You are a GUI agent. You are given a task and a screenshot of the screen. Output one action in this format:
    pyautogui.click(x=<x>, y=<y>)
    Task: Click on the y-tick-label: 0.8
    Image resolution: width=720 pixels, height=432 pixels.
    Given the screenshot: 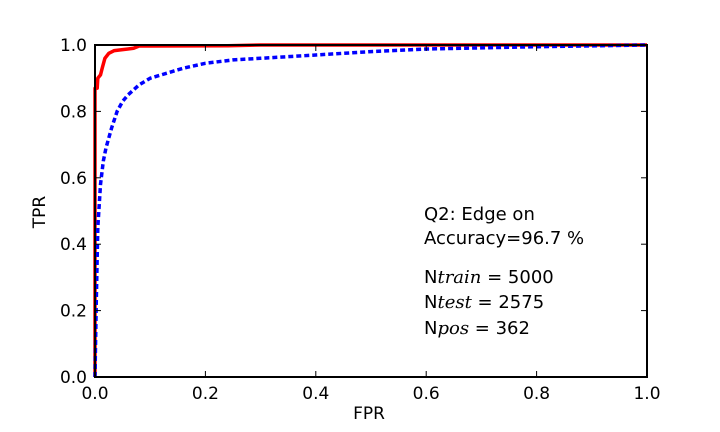 What is the action you would take?
    pyautogui.click(x=73, y=112)
    